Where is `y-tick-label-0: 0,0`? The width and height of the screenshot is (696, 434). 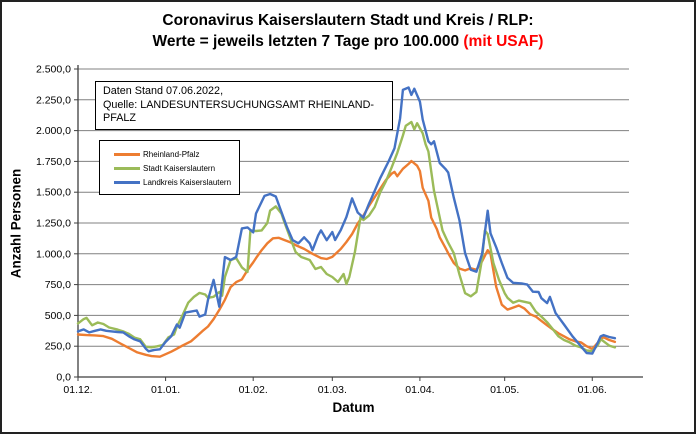
y-tick-label-0: 0,0 is located at coordinates (63, 378).